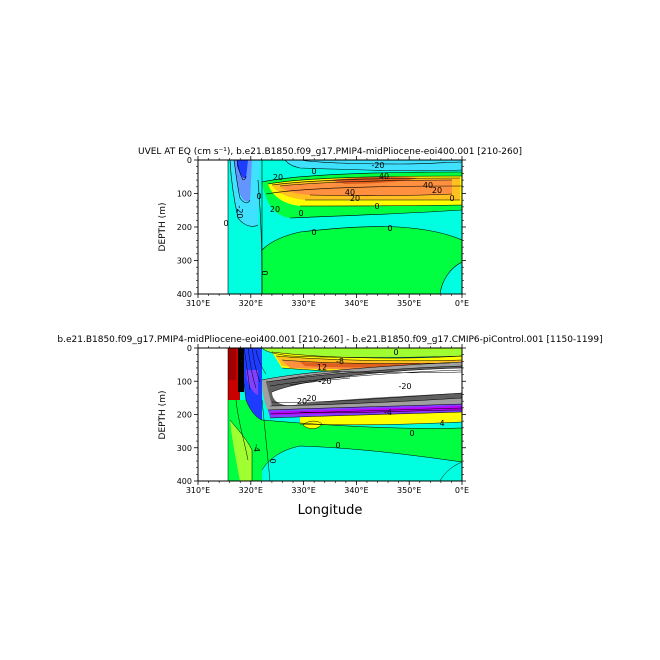  What do you see at coordinates (251, 490) in the screenshot?
I see `lower-x-tick-label: 320°E` at bounding box center [251, 490].